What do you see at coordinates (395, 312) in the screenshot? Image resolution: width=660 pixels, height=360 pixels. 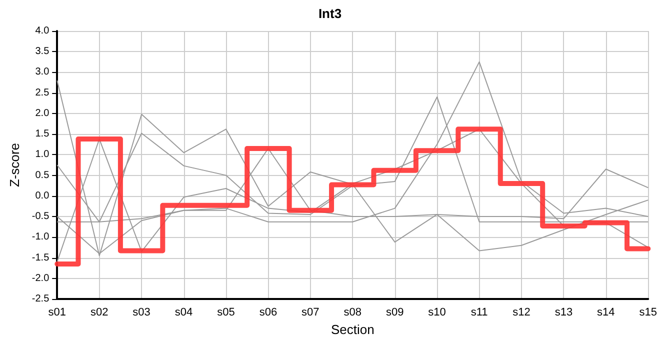 I see `x-tick-label: s09` at bounding box center [395, 312].